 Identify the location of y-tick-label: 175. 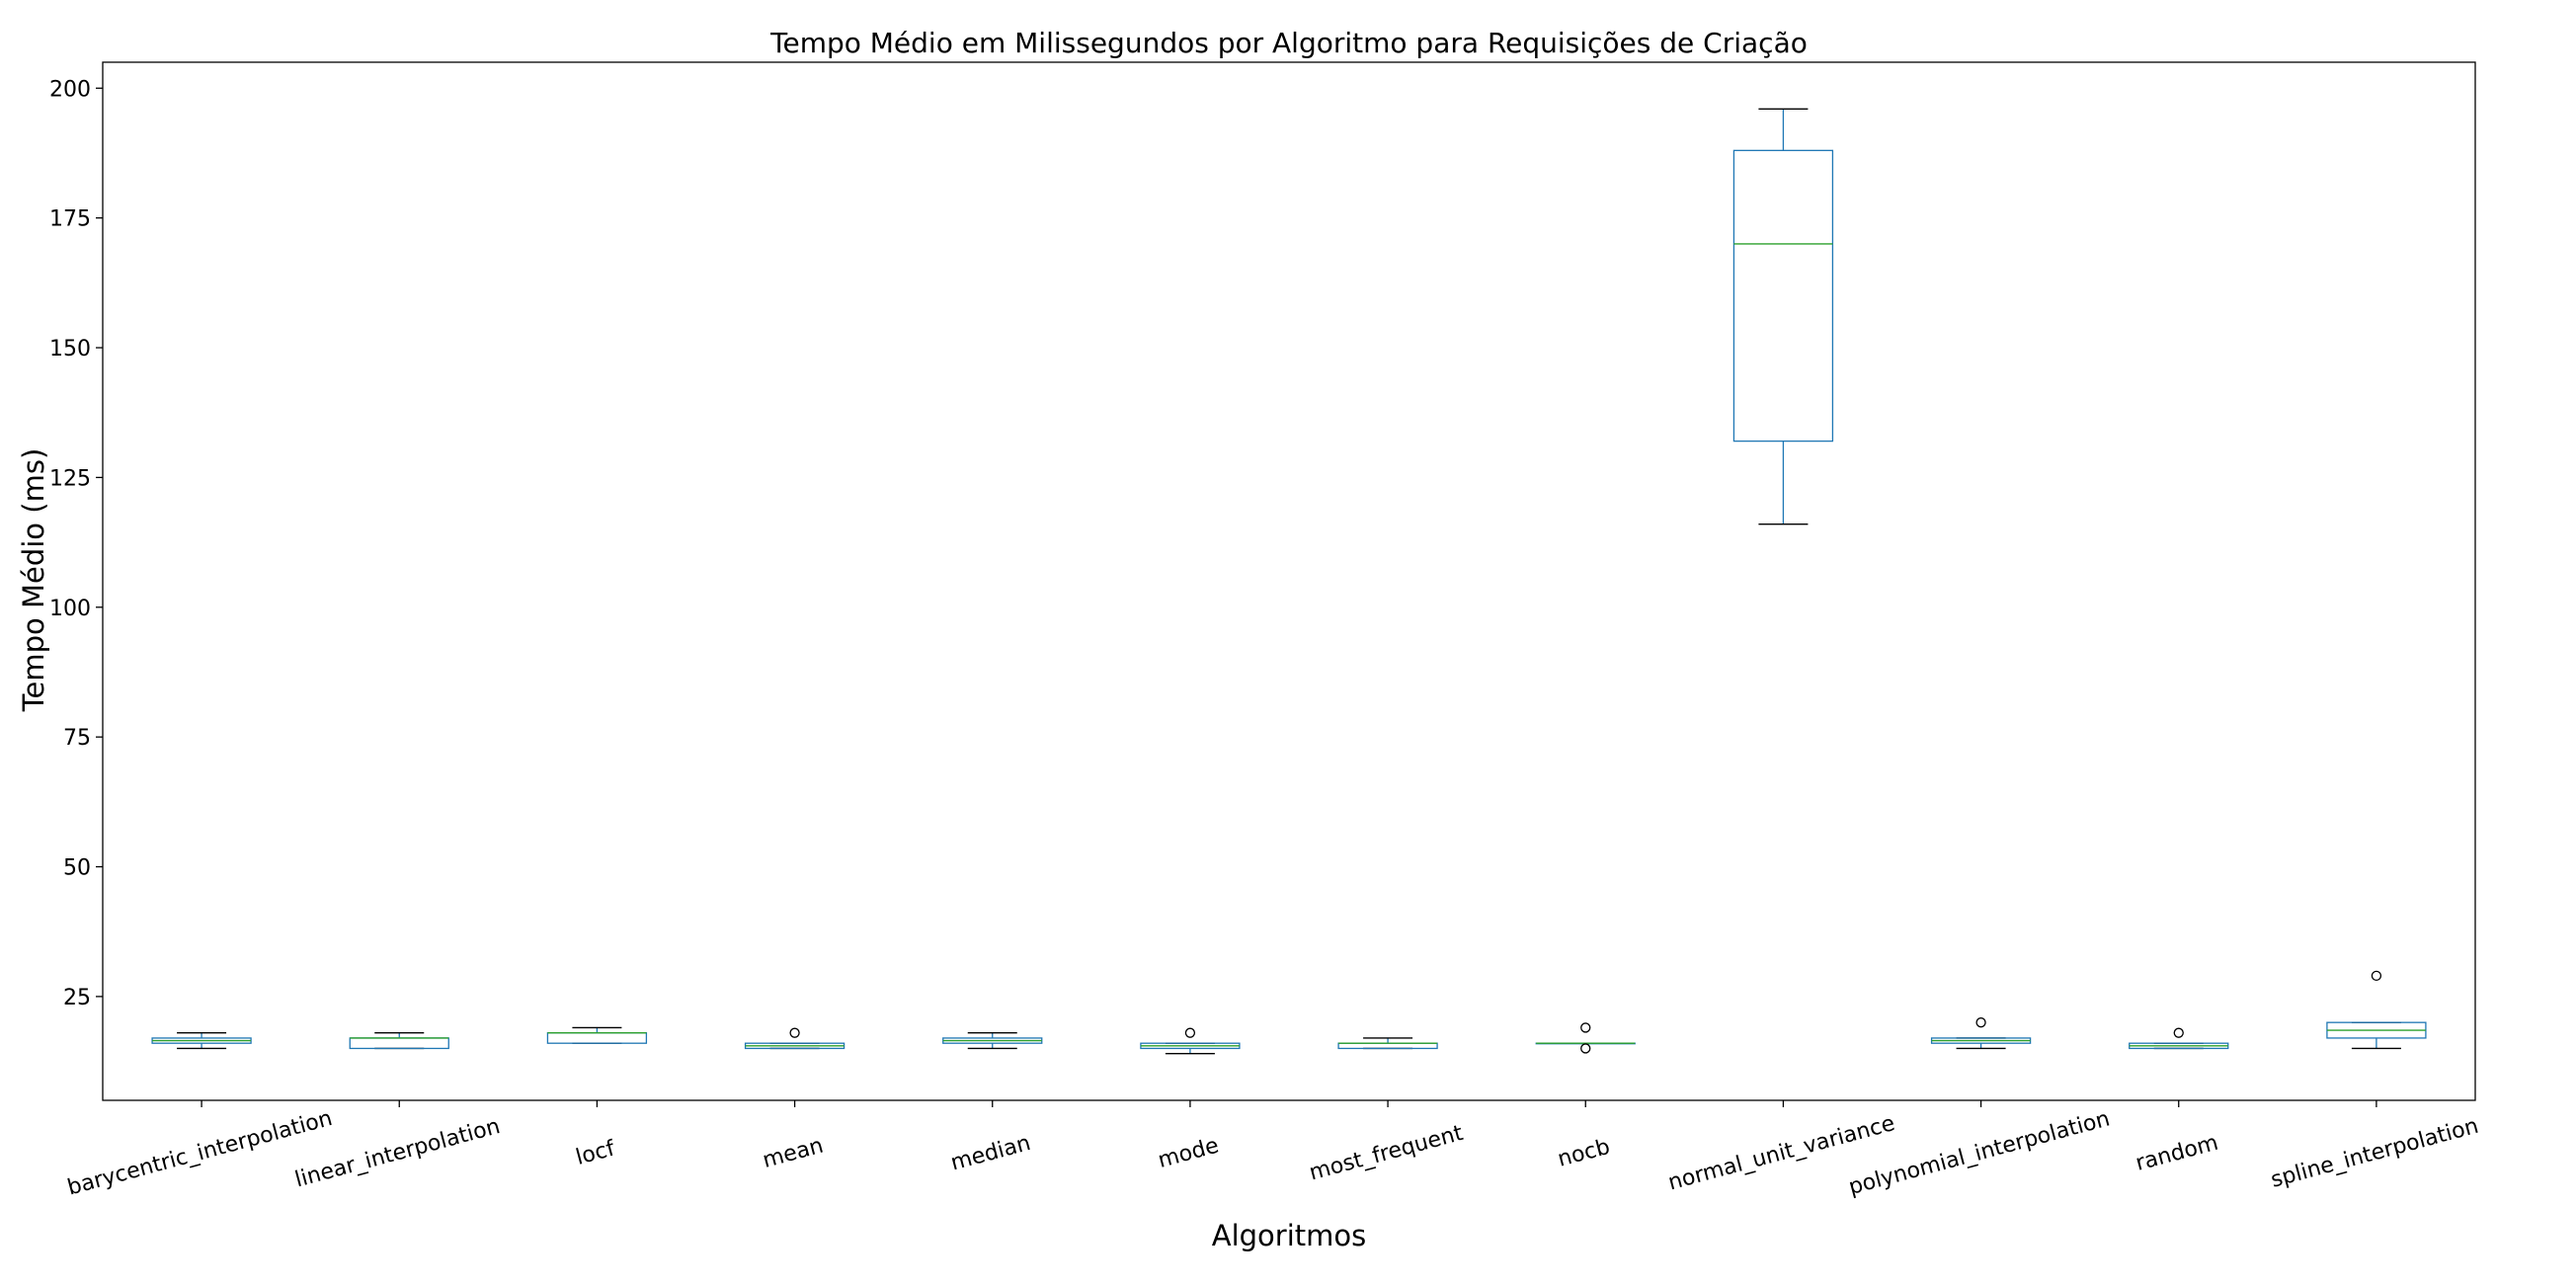
(70, 219).